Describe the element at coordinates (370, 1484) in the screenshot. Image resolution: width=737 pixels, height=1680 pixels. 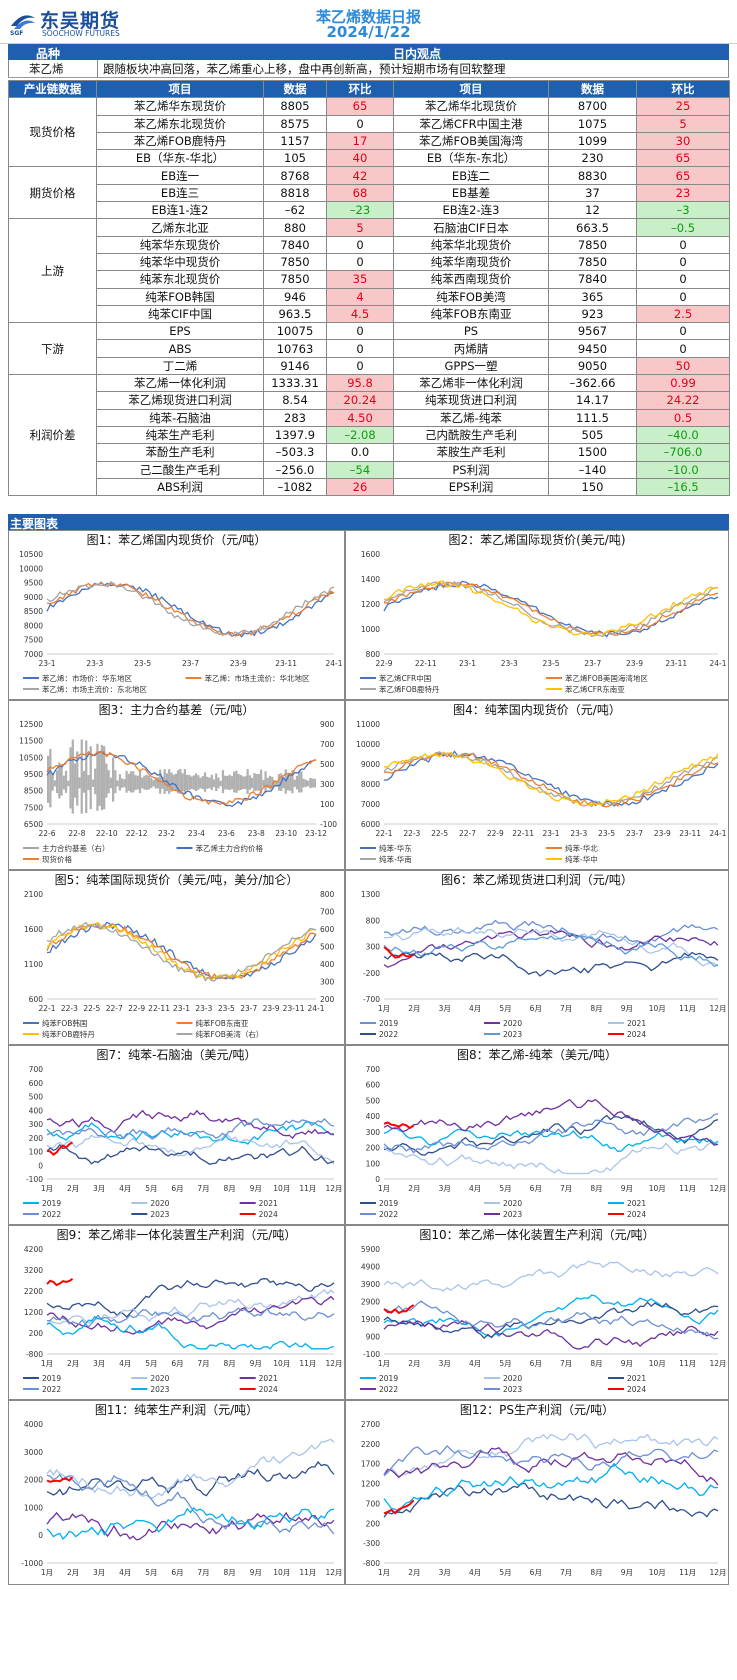
I see `y-tick-label: 1200` at that location.